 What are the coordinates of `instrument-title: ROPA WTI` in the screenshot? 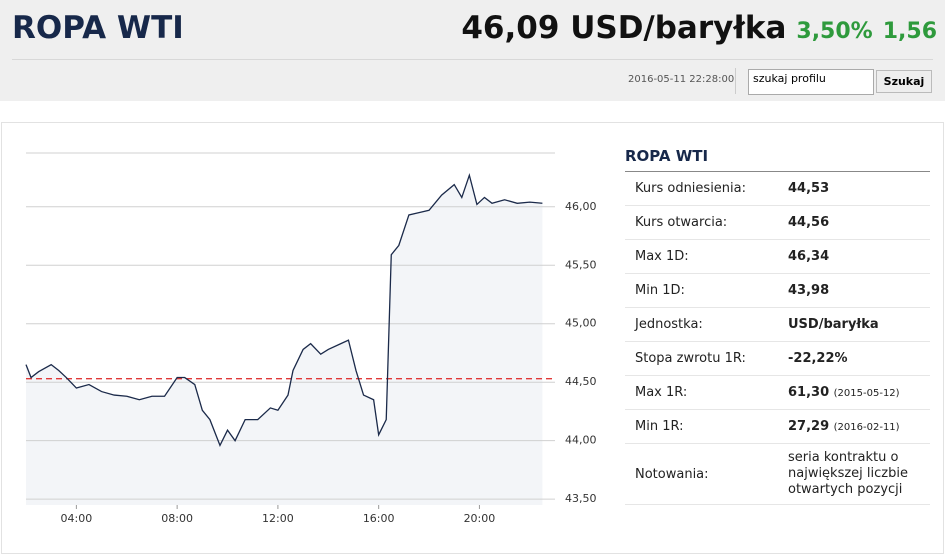 It's located at (98, 28).